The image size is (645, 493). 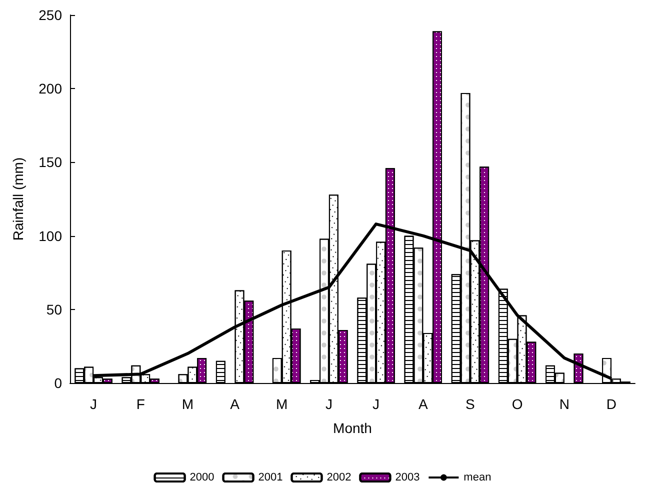 I want to click on x-tick-label: S, so click(x=470, y=404).